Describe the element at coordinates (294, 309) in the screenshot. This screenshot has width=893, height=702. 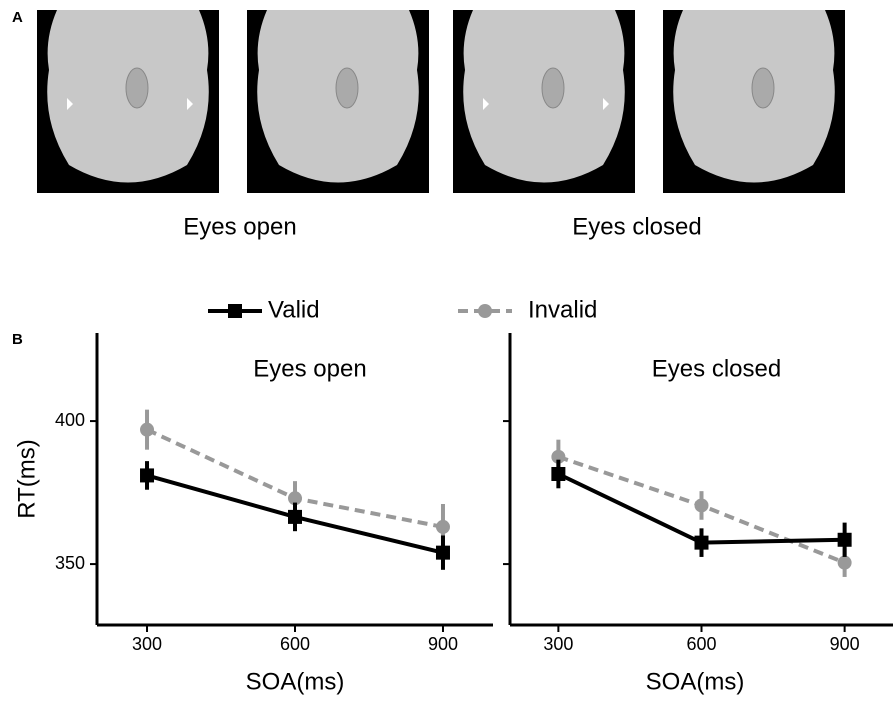
I see `legend-label: Valid` at that location.